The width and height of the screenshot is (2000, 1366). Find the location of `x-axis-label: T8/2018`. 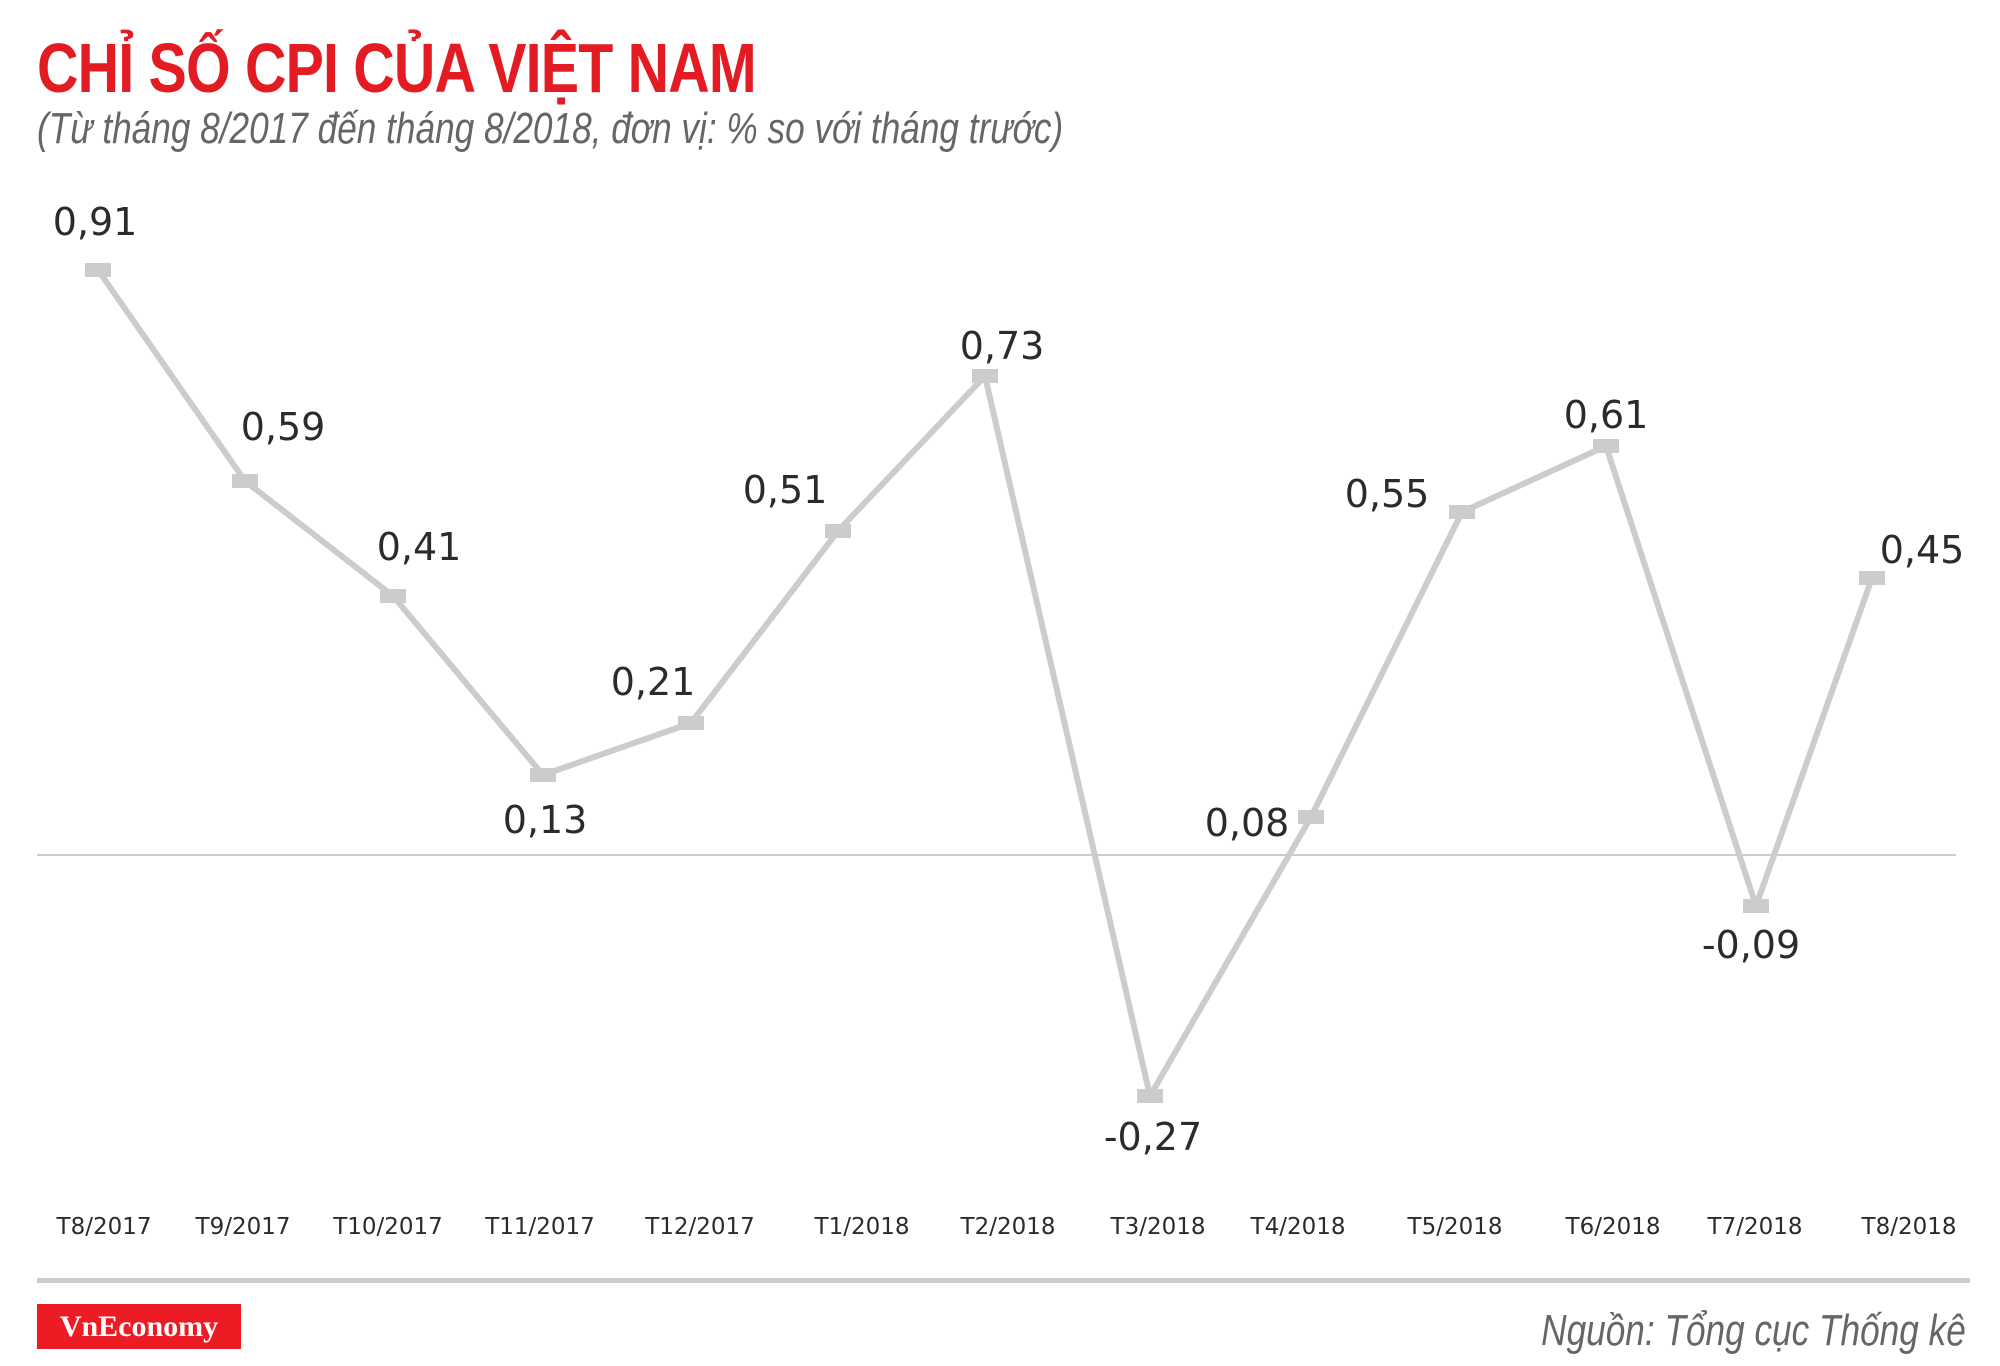

x-axis-label: T8/2018 is located at coordinates (1909, 1227).